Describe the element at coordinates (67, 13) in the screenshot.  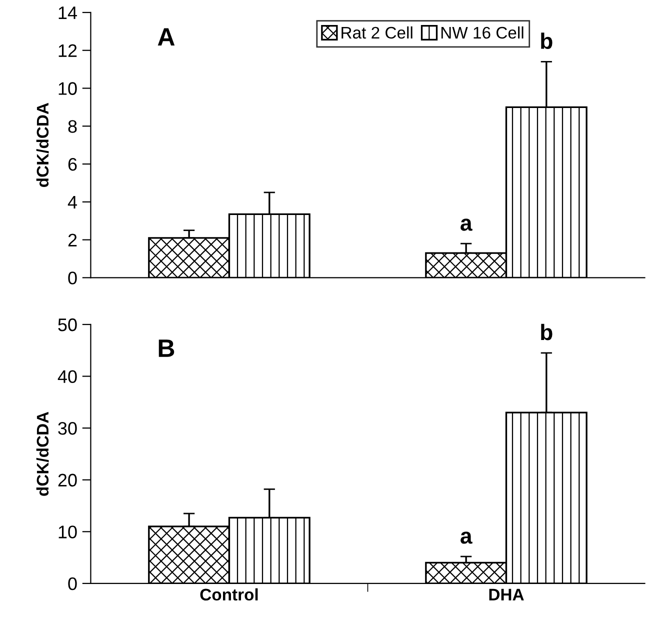
I see `y-tick-label: 14` at that location.